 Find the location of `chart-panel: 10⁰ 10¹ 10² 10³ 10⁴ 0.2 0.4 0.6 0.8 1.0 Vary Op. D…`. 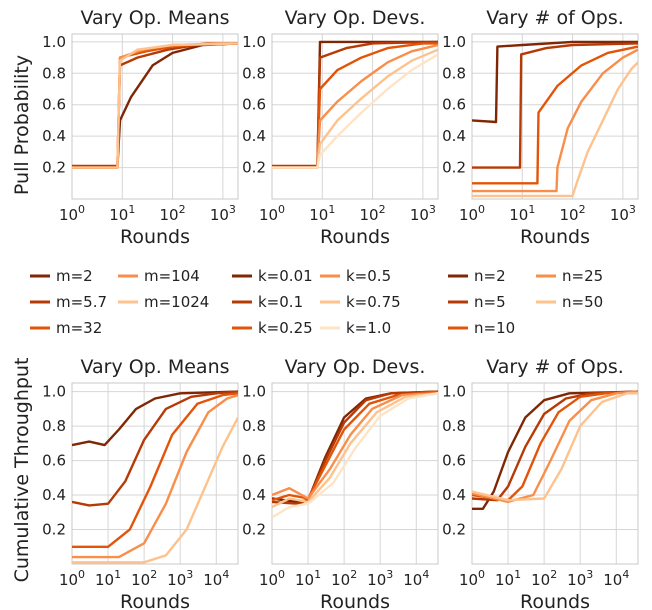

chart-panel: 10⁰ 10¹ 10² 10³ 10⁴ 0.2 0.4 0.6 0.8 1.0 Vary Op. D… is located at coordinates (340, 483).